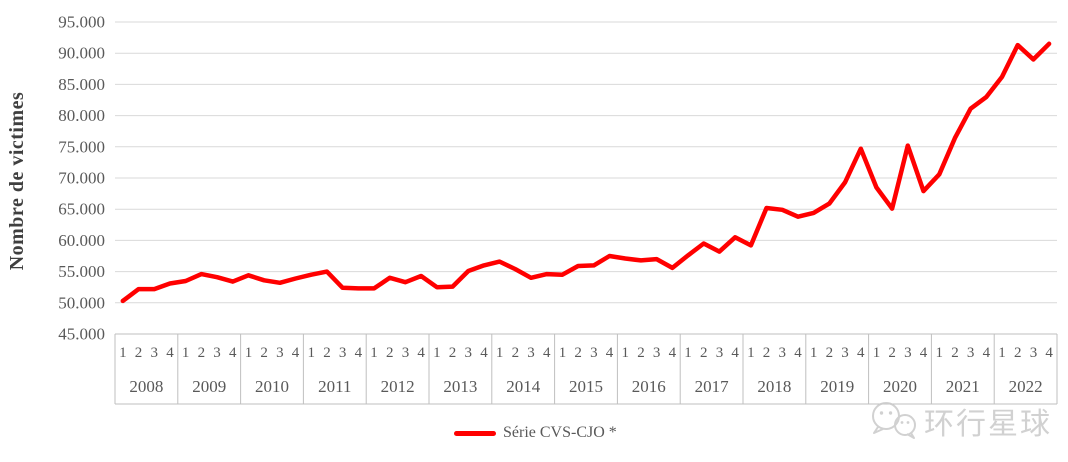 This screenshot has height=462, width=1068. I want to click on y-tick-label: 70.000, so click(81, 178).